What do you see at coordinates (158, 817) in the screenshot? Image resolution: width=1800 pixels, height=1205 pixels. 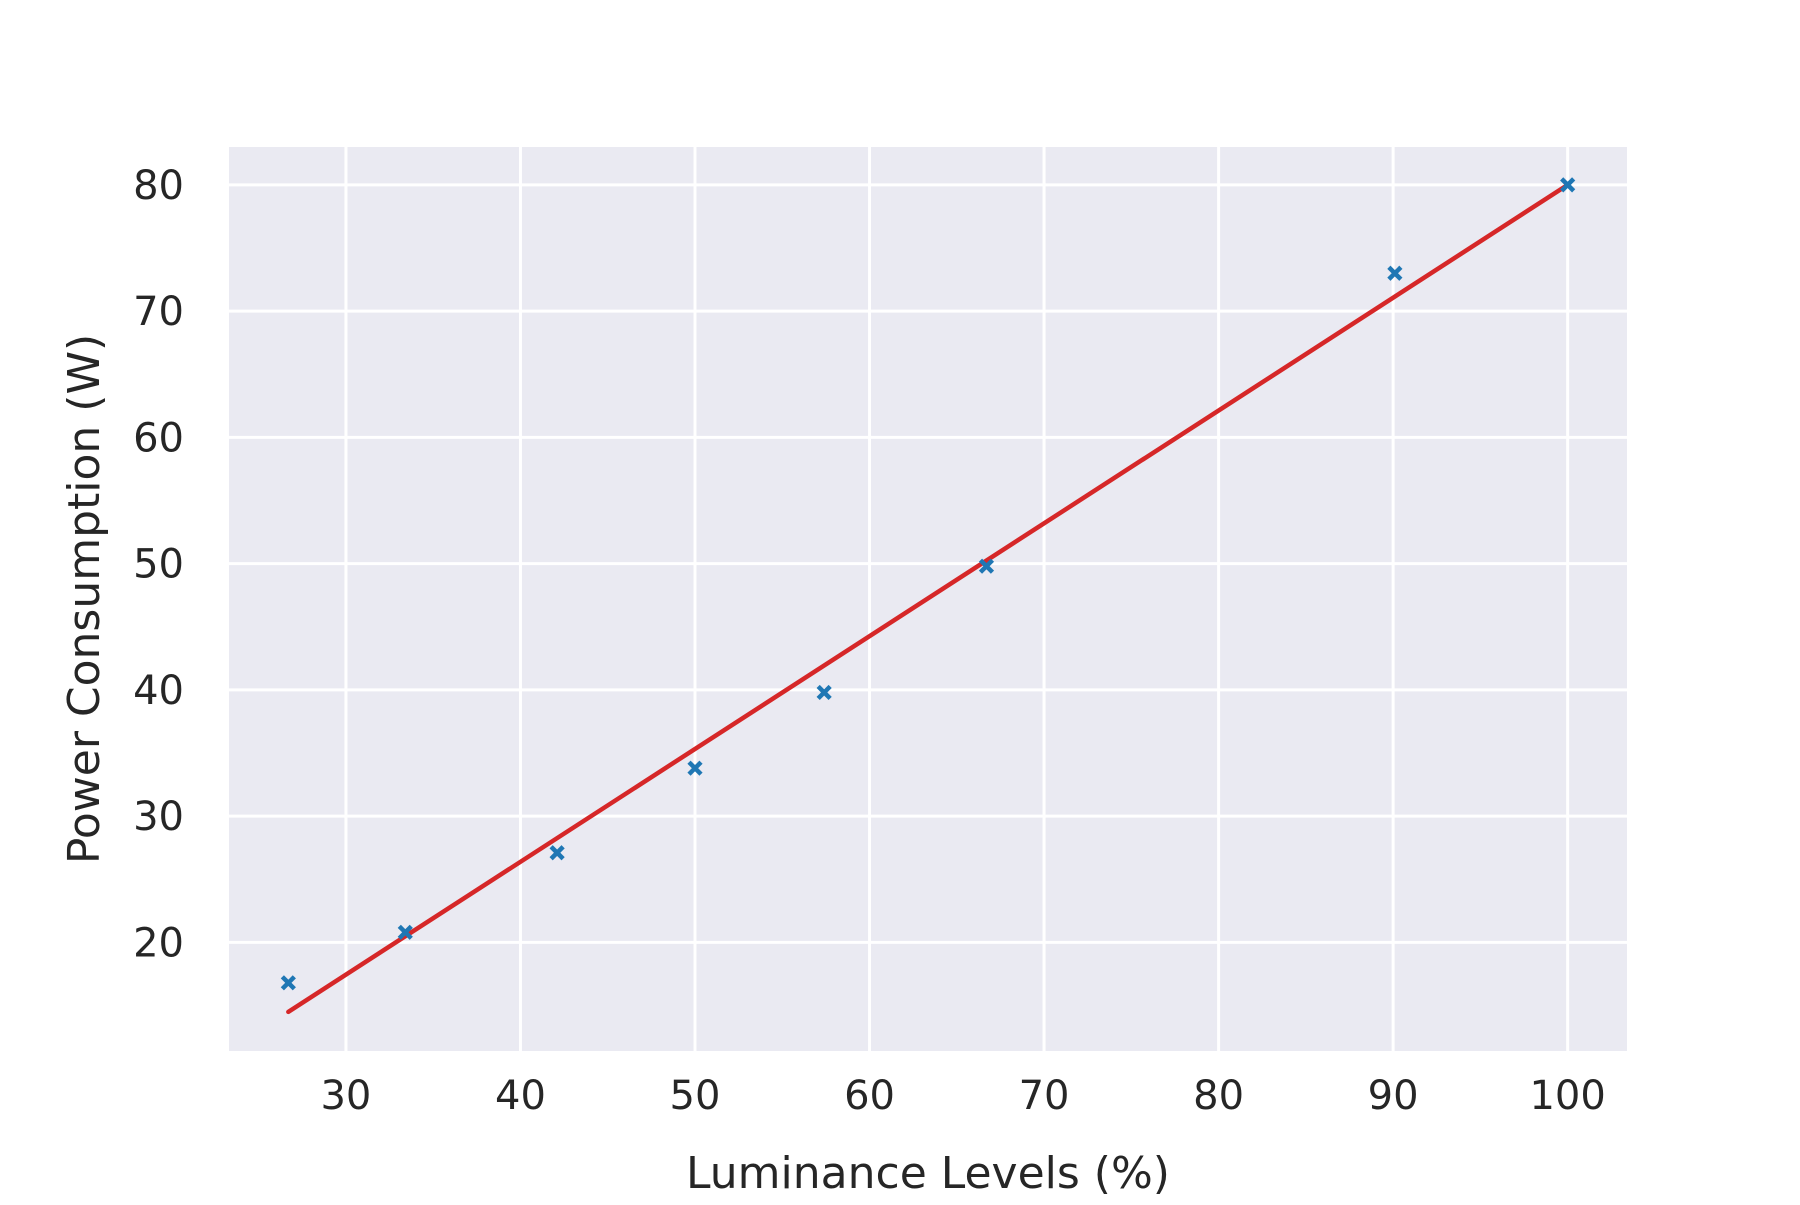 I see `y-tick-label: 30` at bounding box center [158, 817].